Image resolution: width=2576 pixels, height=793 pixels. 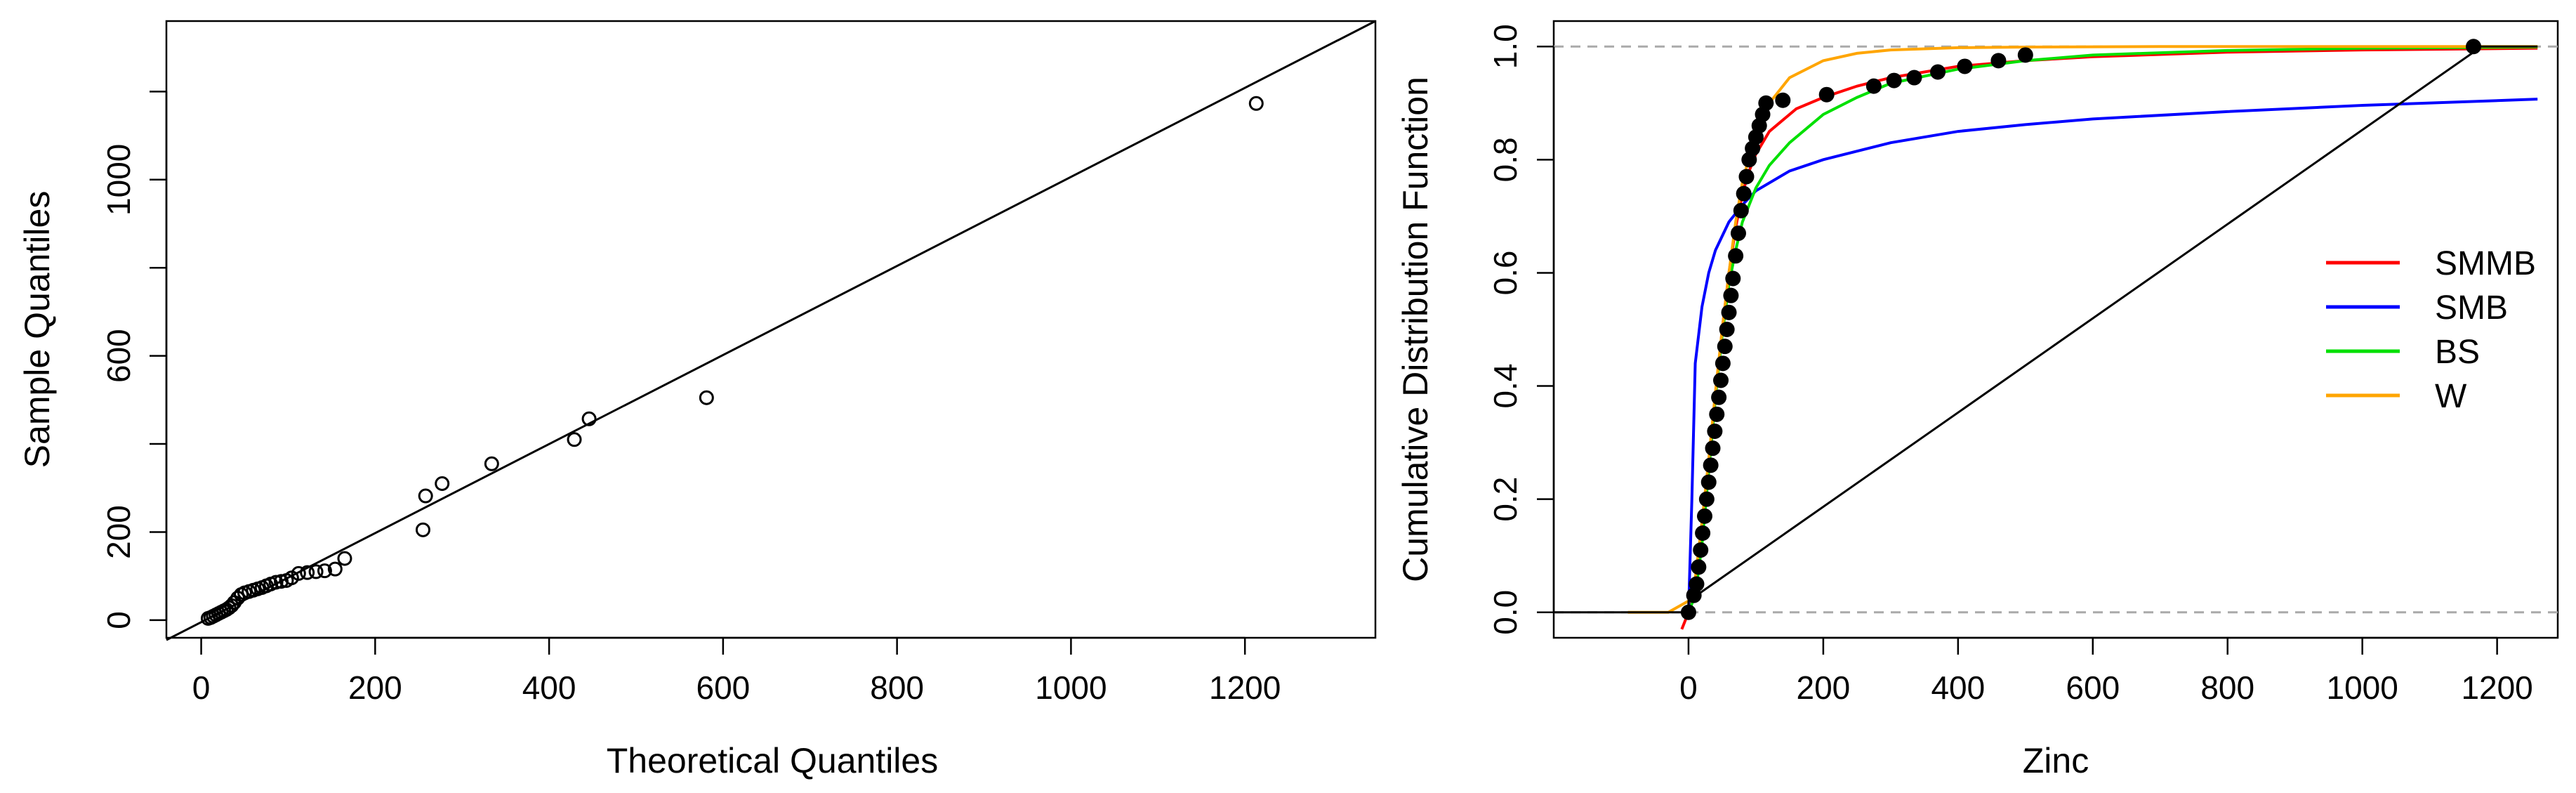 What do you see at coordinates (1521, 329) in the screenshot?
I see `cdf-y-axis: 0.0 0.2 0.4 0.6 0.8 1.0` at bounding box center [1521, 329].